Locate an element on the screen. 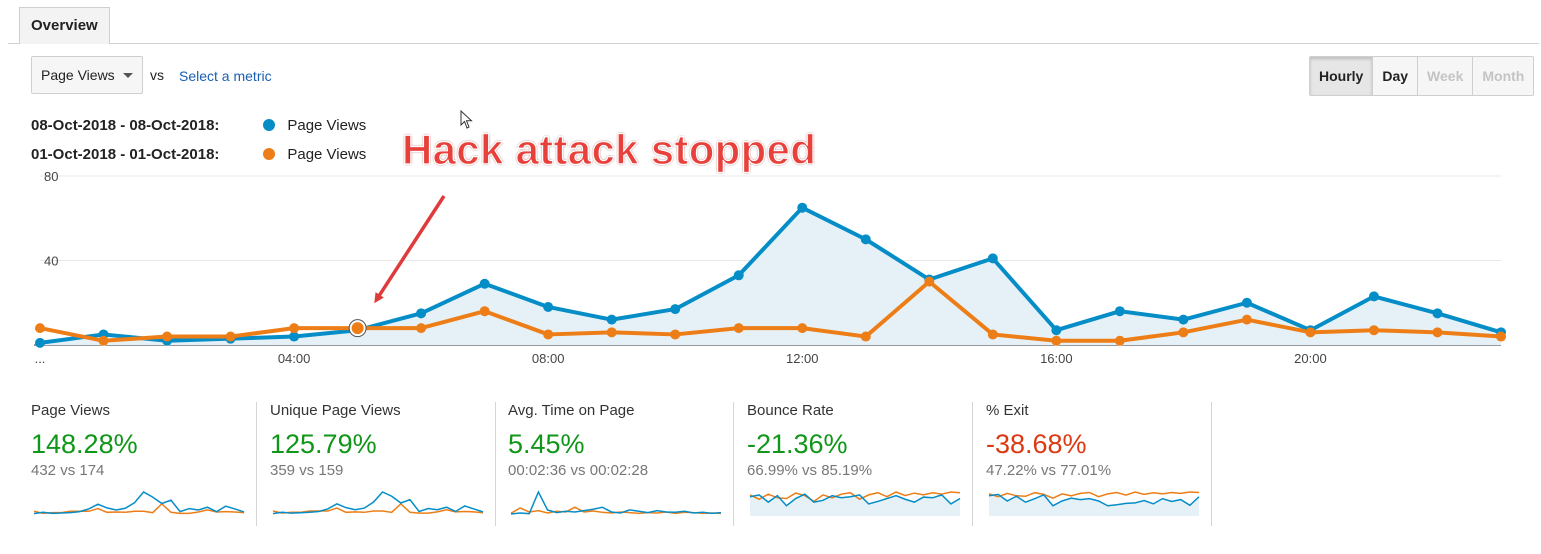 The image size is (1541, 554). summary-card: Page Views 148.28% 432 vs 174 is located at coordinates (84, 464).